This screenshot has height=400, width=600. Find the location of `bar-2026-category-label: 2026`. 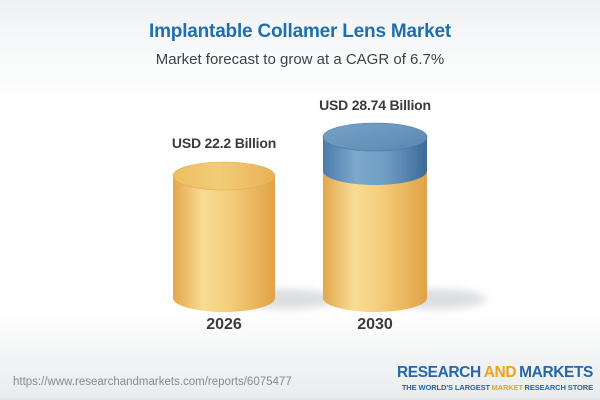

bar-2026-category-label: 2026 is located at coordinates (224, 324).